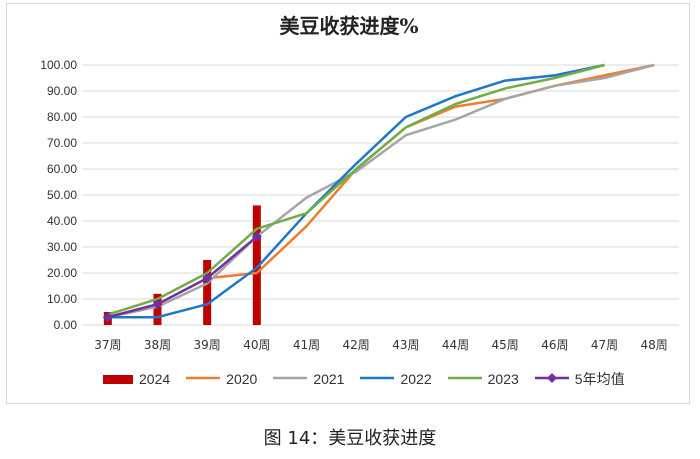 This screenshot has height=459, width=700. What do you see at coordinates (356, 345) in the screenshot?
I see `x-tick-label: 42周` at bounding box center [356, 345].